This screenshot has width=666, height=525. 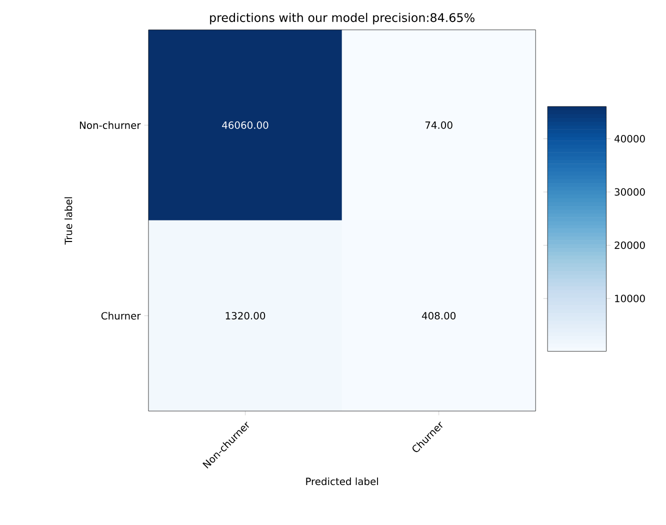 I want to click on data-label: 408.00, so click(x=439, y=316).